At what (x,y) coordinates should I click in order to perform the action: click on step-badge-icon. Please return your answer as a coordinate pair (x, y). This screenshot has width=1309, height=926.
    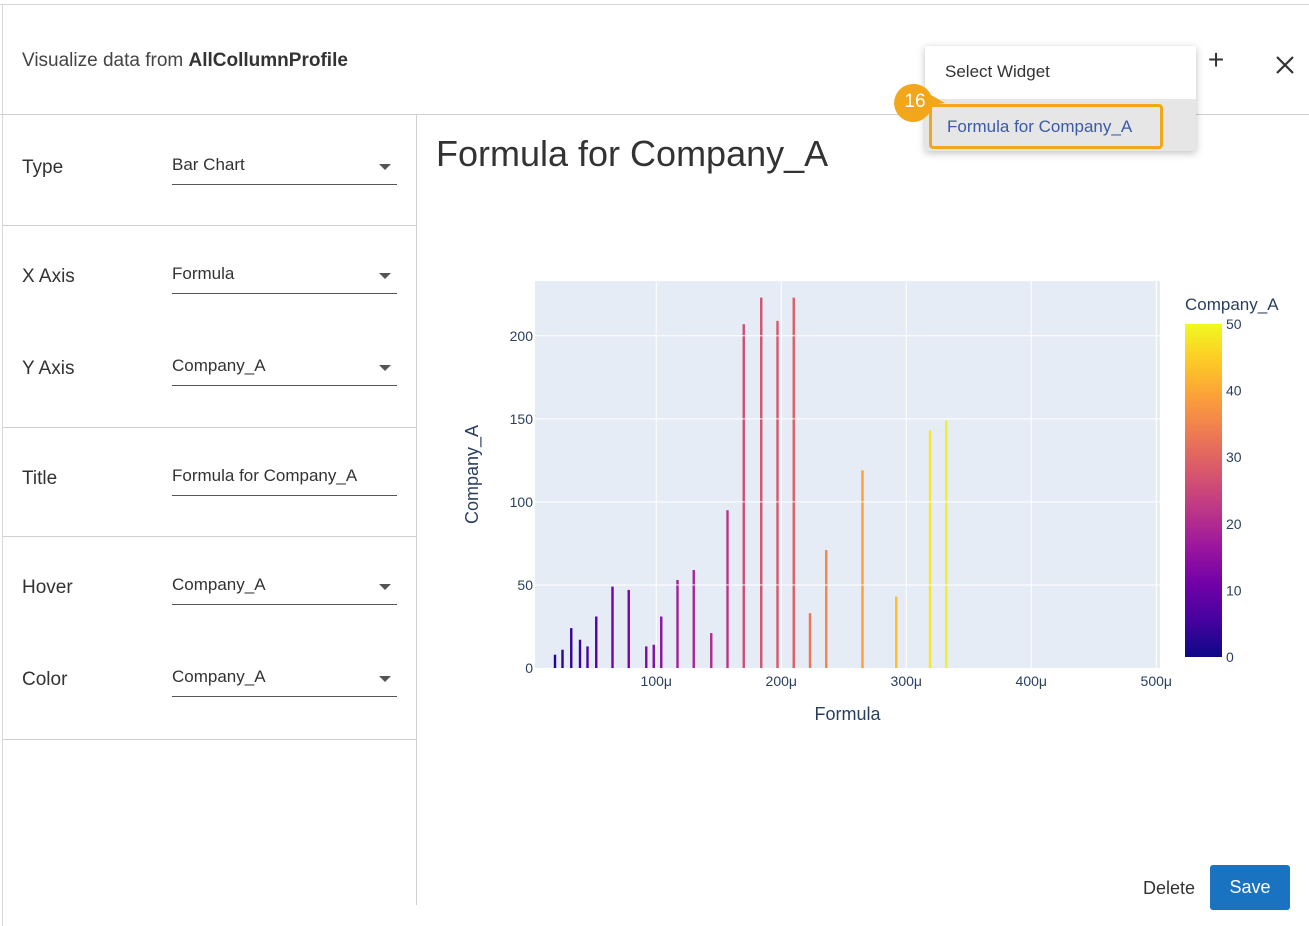
    Looking at the image, I should click on (919, 102).